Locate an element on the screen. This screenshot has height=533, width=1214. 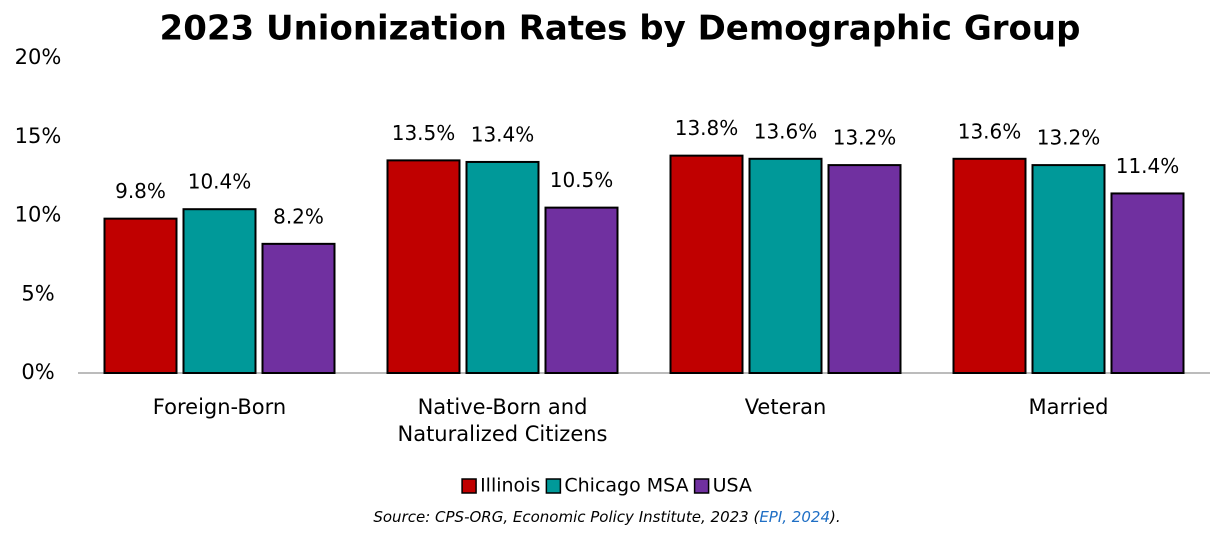
y-tick-label: 10% is located at coordinates (38, 215).